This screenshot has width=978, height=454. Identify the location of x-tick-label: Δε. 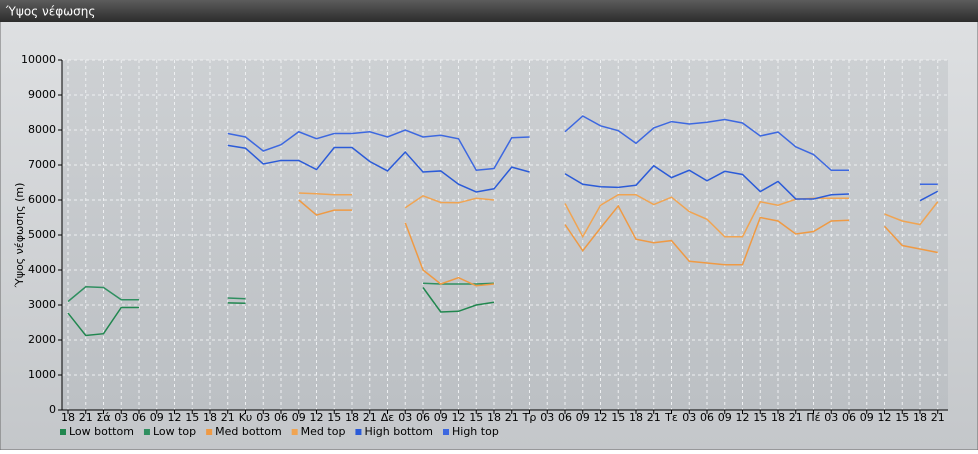
(388, 417).